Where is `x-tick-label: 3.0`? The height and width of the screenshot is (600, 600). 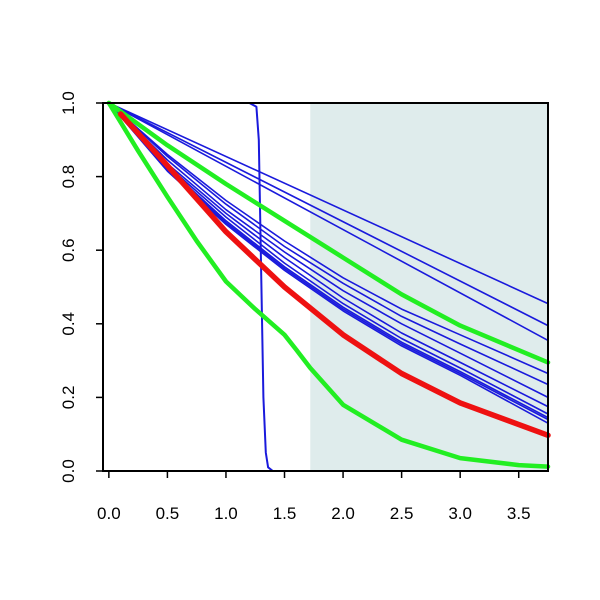 x-tick-label: 3.0 is located at coordinates (460, 513).